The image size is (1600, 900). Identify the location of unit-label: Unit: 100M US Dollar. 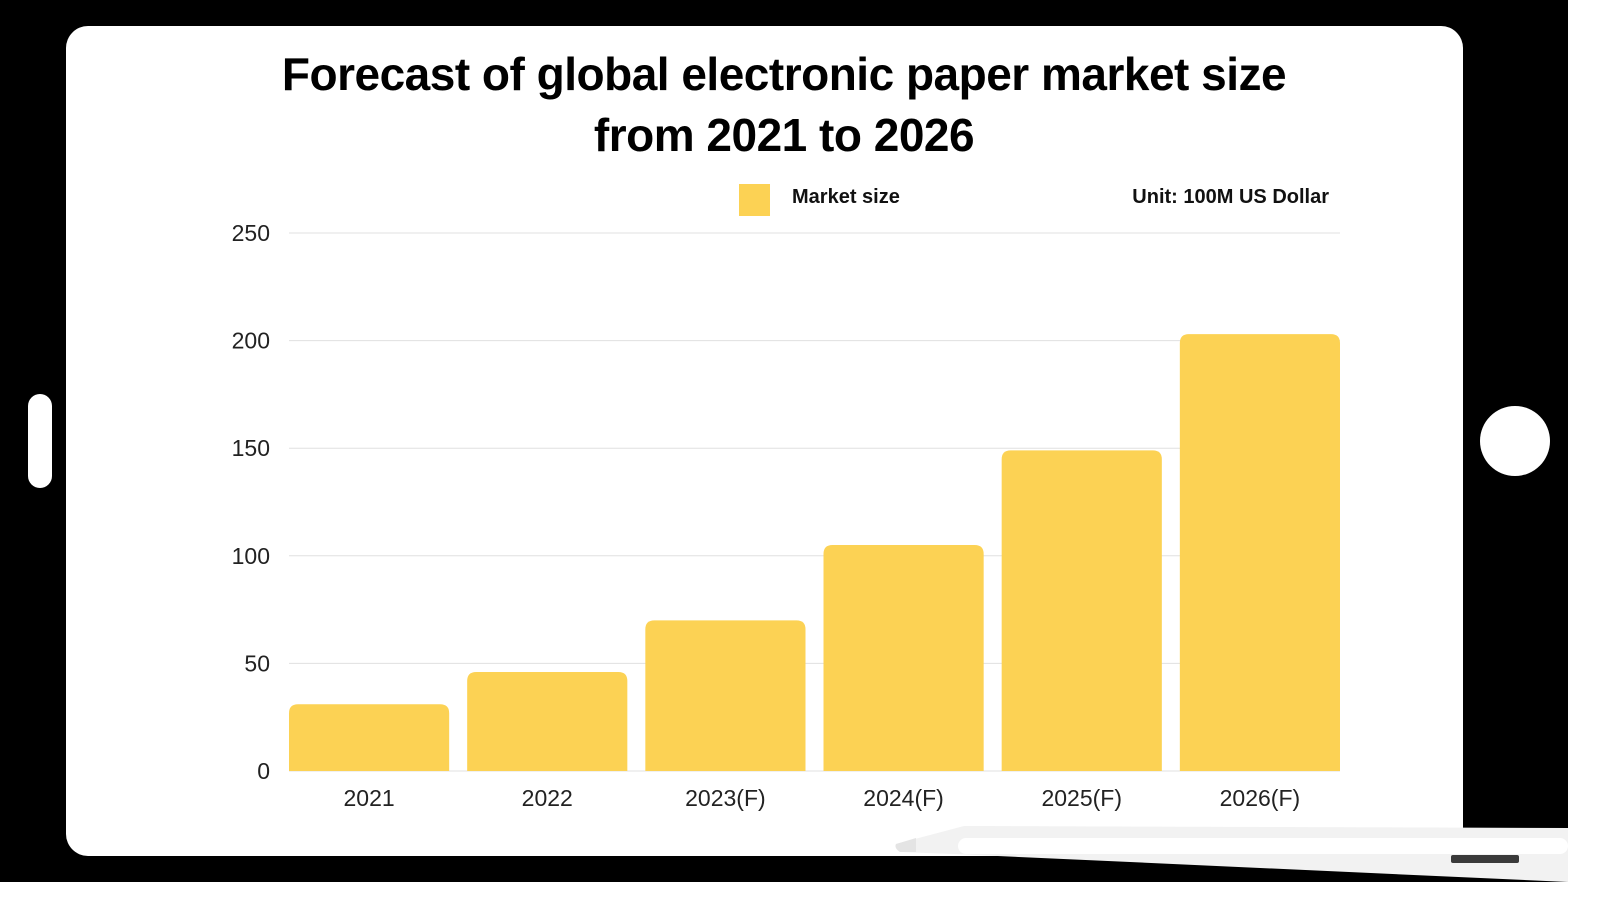
(1230, 197).